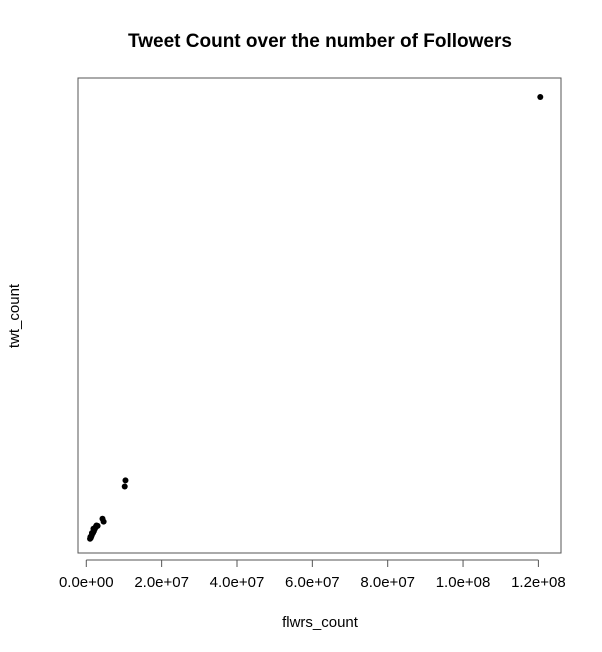  What do you see at coordinates (14, 315) in the screenshot?
I see `y-axis-label: twt_count` at bounding box center [14, 315].